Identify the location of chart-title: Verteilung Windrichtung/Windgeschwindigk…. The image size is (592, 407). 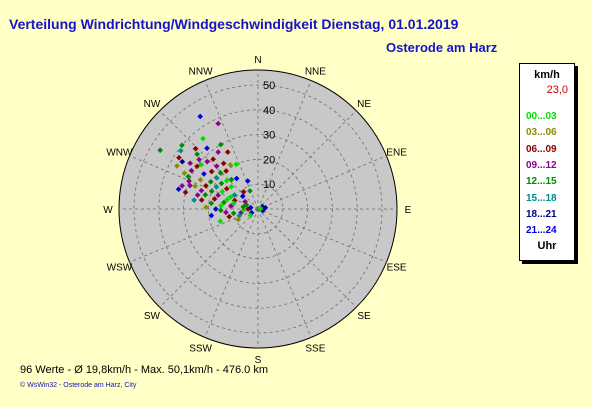
(234, 24).